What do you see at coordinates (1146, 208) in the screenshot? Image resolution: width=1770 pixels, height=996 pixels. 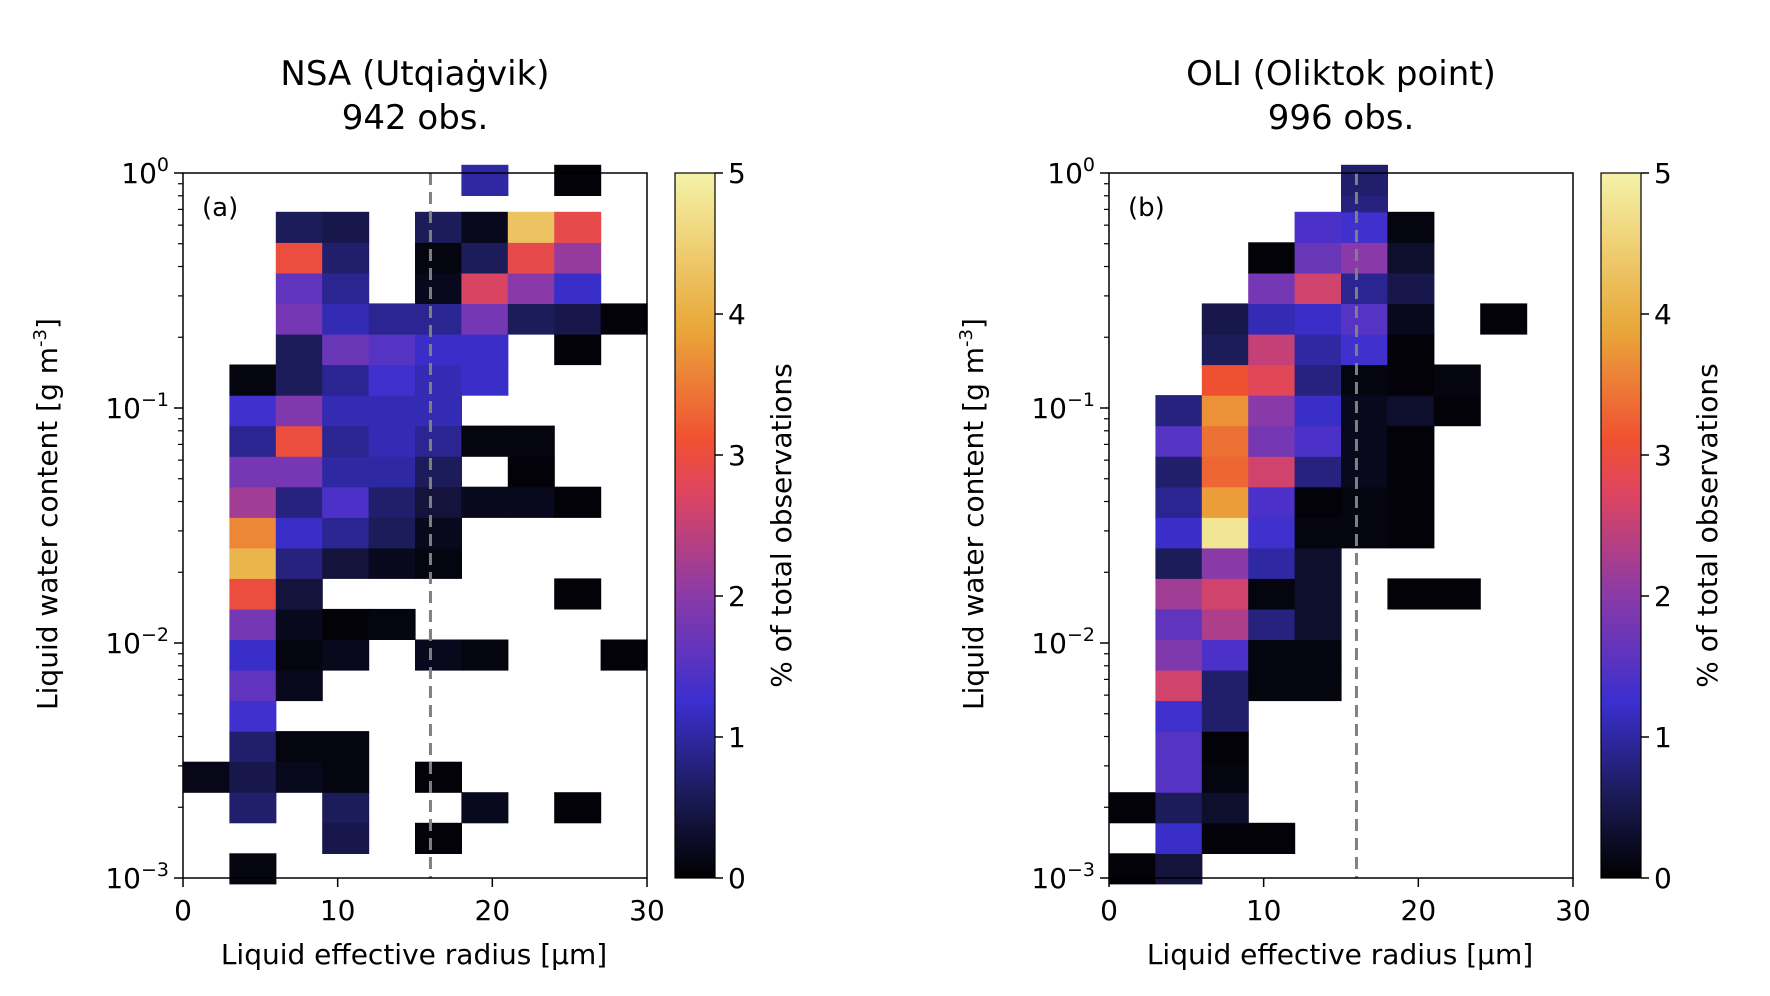 I see `panel-label: (b)` at bounding box center [1146, 208].